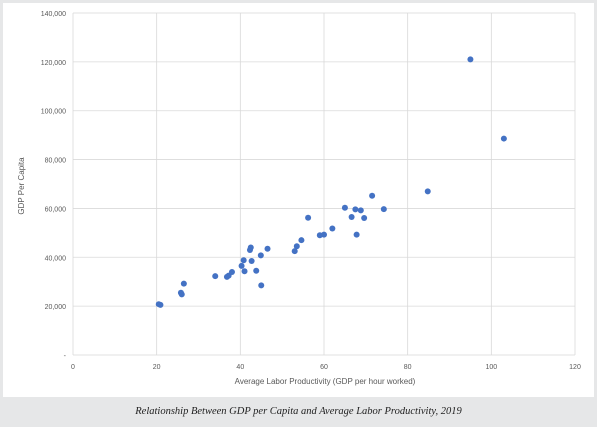  Describe the element at coordinates (53, 112) in the screenshot. I see `y-tick-label: 100,000` at that location.